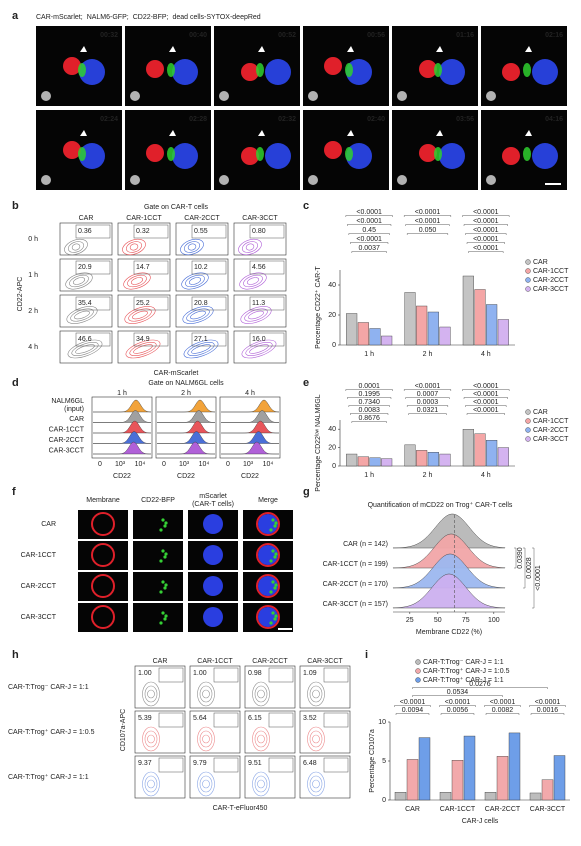  What do you see at coordinates (465, 35) in the screenshot?
I see `timestamp: 01:16` at bounding box center [465, 35].